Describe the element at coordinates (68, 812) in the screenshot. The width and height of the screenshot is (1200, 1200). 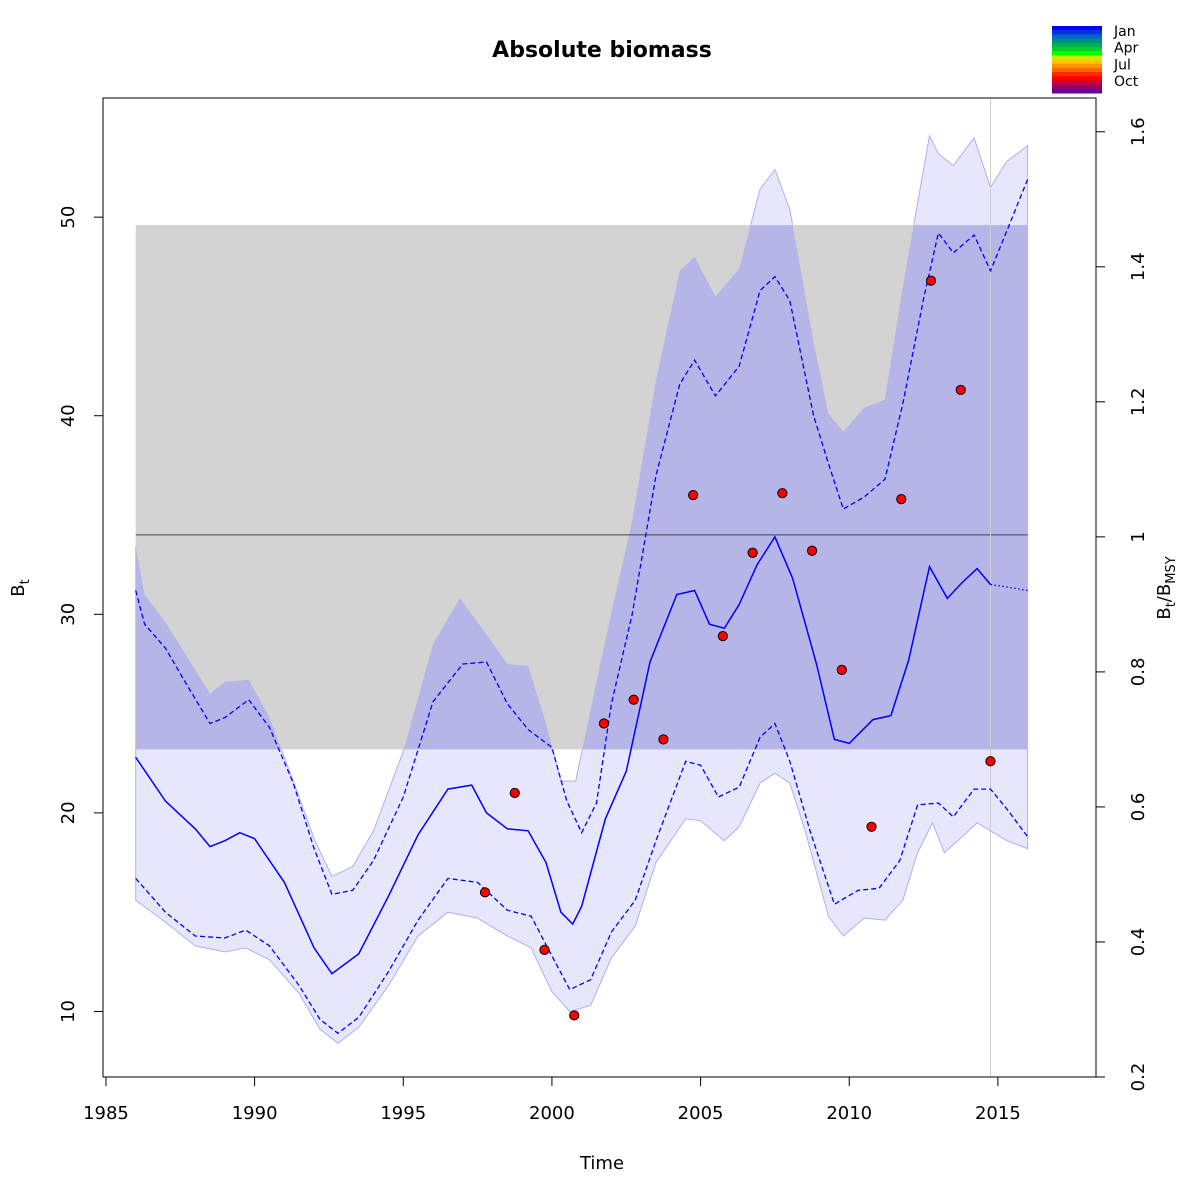
I see `y-tick-label: 20` at that location.